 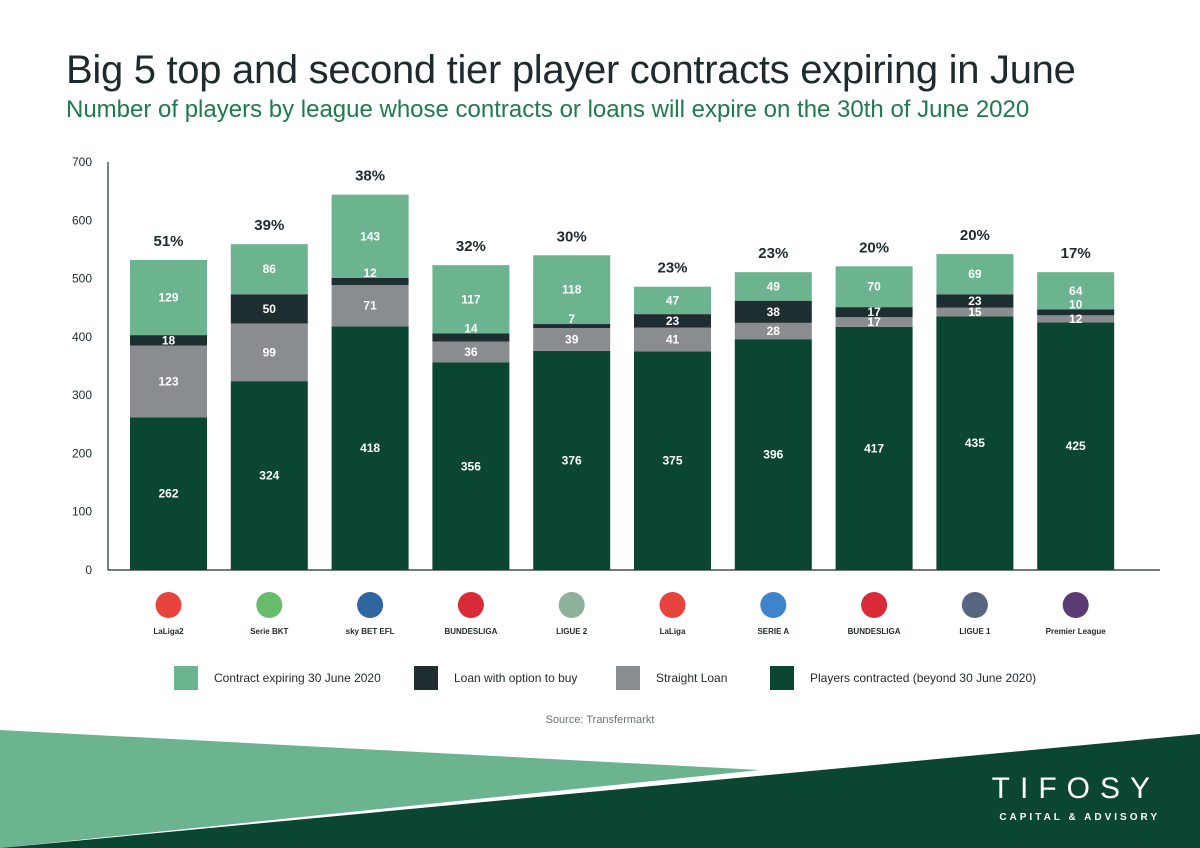 I want to click on laliga2-logo: LaLiga2, so click(x=168, y=614).